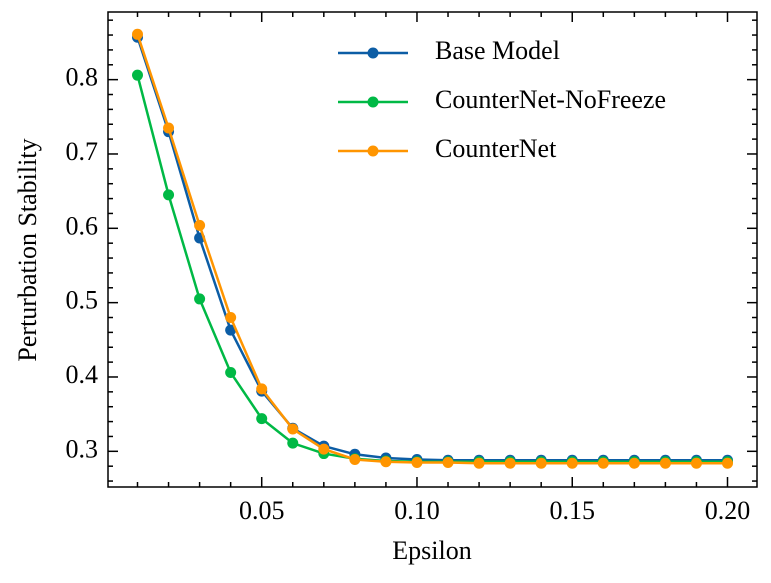  I want to click on y-axis-label: Perturbation Stability, so click(27, 249).